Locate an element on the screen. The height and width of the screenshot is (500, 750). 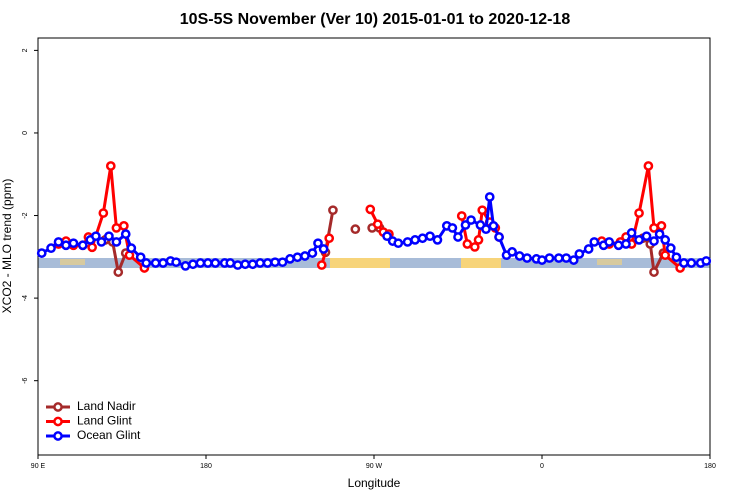
y-tick-label: -6 is located at coordinates (25, 380).